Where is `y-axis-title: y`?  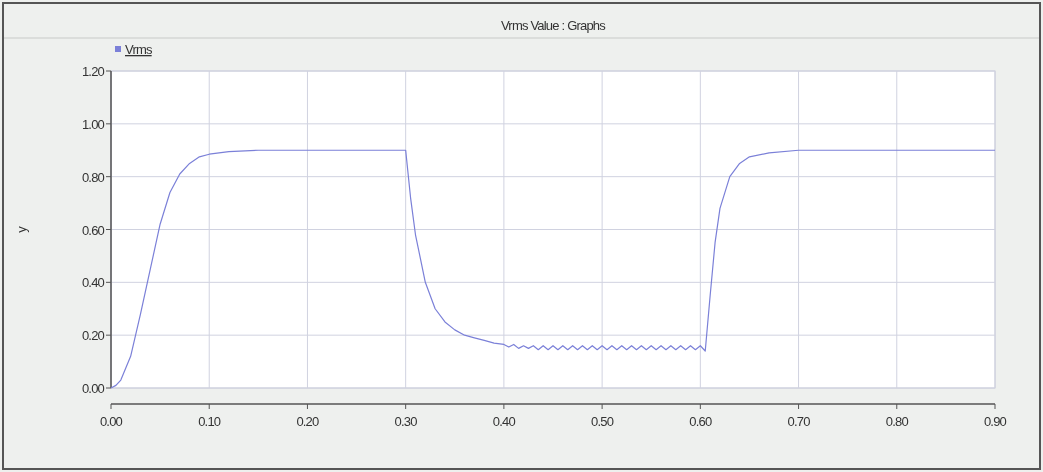
y-axis-title: y is located at coordinates (21, 229).